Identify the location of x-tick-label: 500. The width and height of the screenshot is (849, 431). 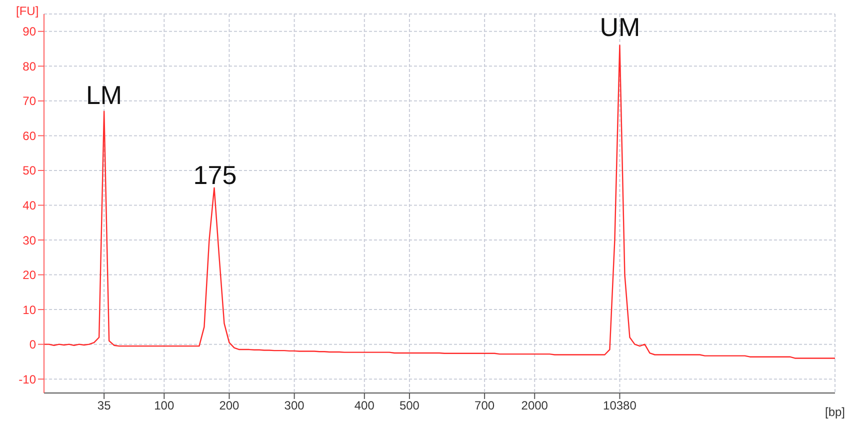
(409, 405).